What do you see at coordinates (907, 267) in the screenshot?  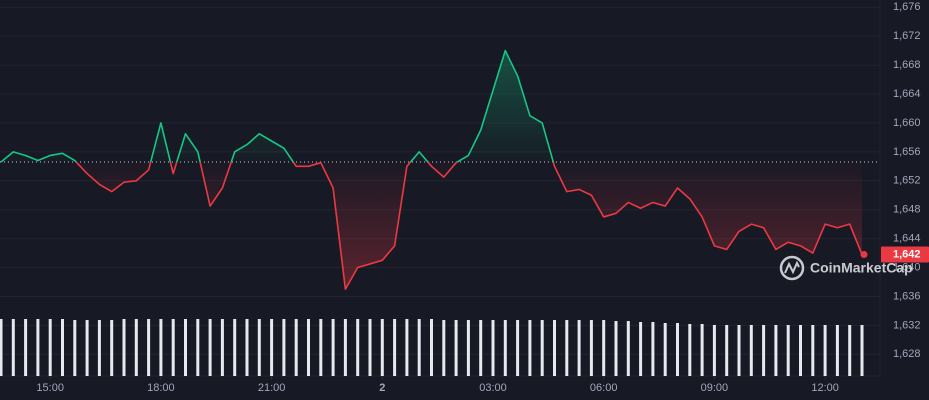 I see `y-tick-label: 1,640` at bounding box center [907, 267].